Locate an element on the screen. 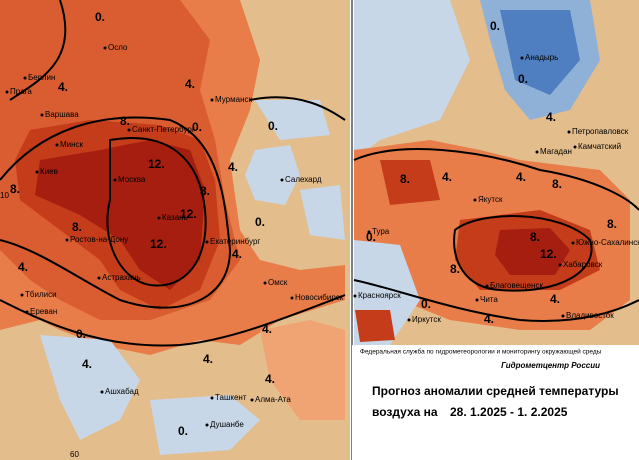  city-label: Алма-Ата is located at coordinates (273, 399).